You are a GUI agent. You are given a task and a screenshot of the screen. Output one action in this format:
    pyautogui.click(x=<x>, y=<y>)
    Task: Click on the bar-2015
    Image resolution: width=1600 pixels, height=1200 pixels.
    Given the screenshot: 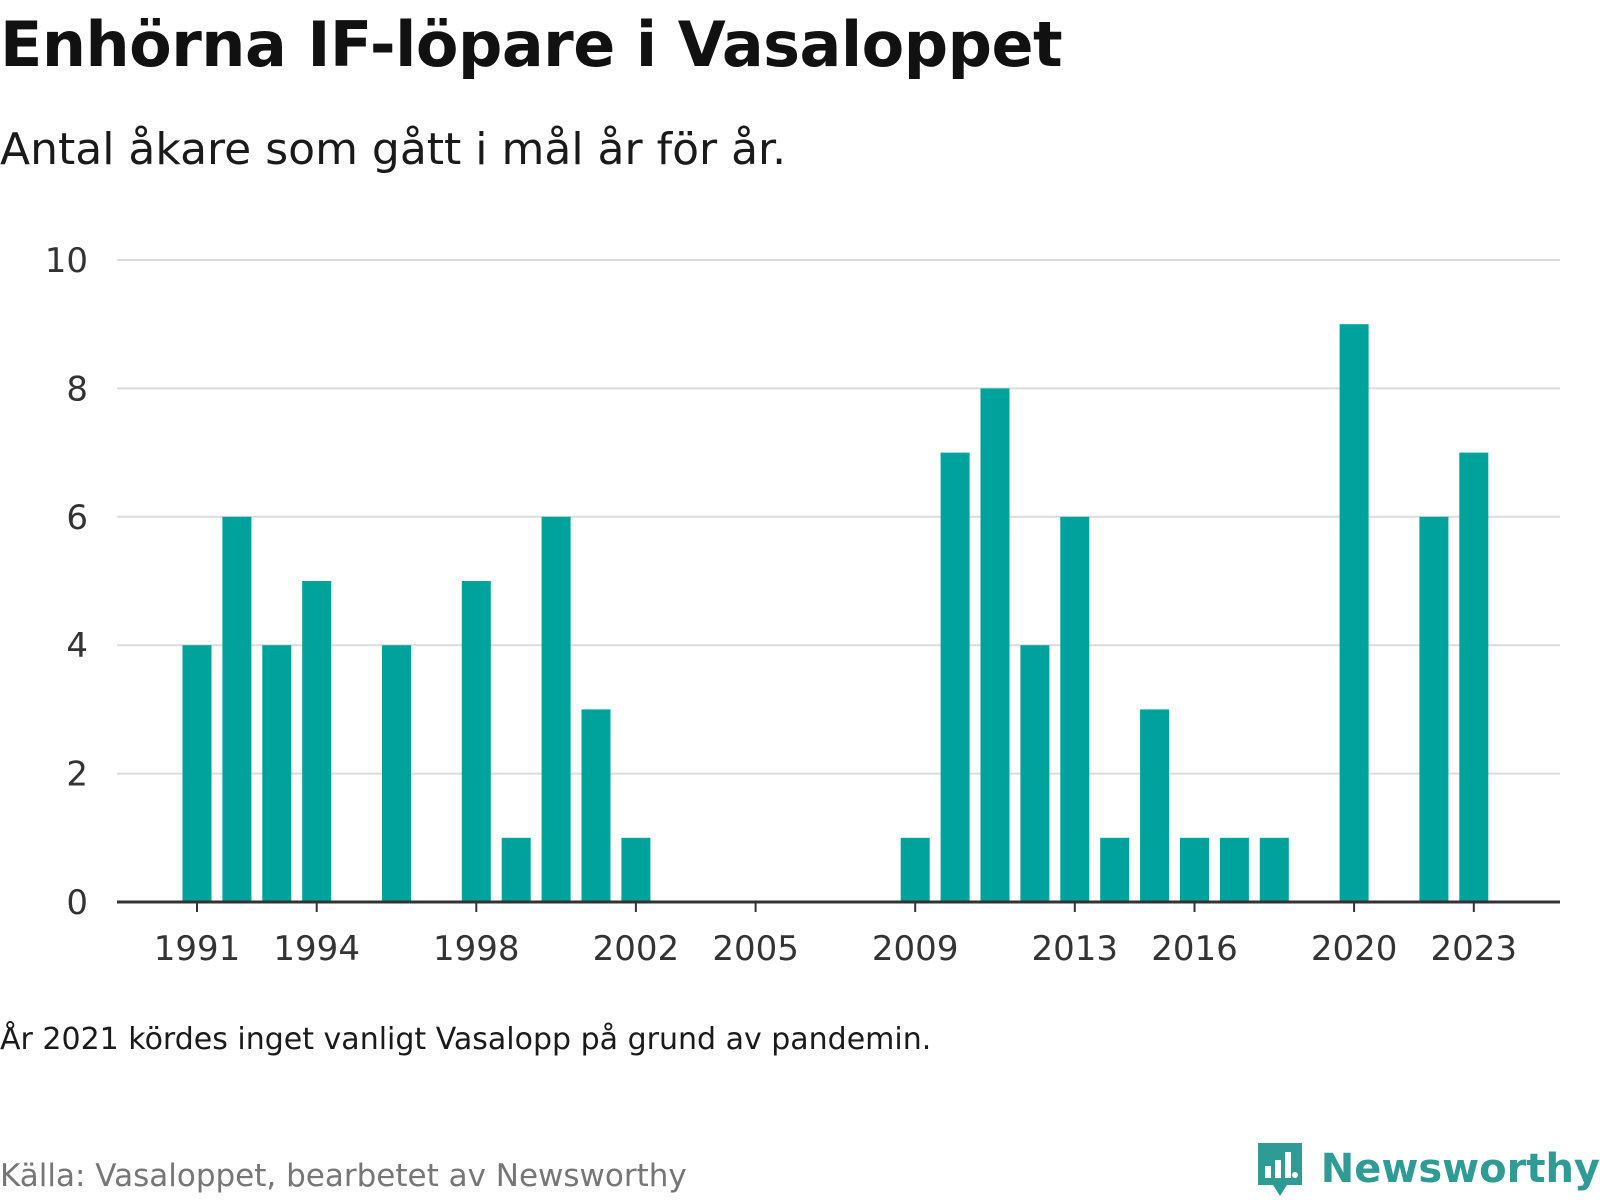 What is the action you would take?
    pyautogui.click(x=1155, y=805)
    